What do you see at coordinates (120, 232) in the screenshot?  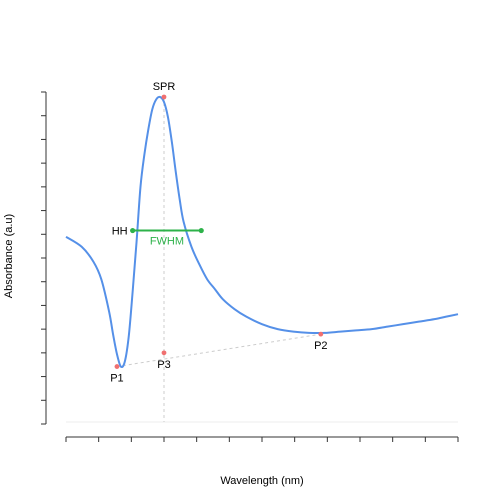 I see `hh-label: HH` at bounding box center [120, 232].